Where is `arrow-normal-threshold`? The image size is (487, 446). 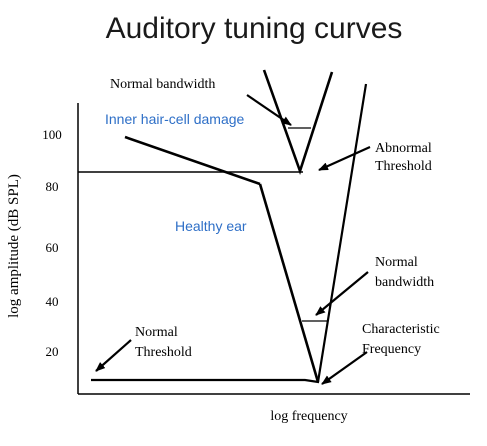
arrow-normal-threshold is located at coordinates (113, 355).